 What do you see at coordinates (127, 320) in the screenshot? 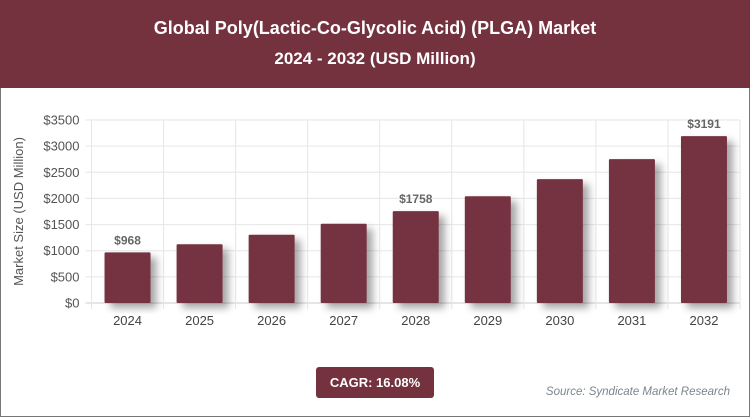
I see `x-tick-label: 2024` at bounding box center [127, 320].